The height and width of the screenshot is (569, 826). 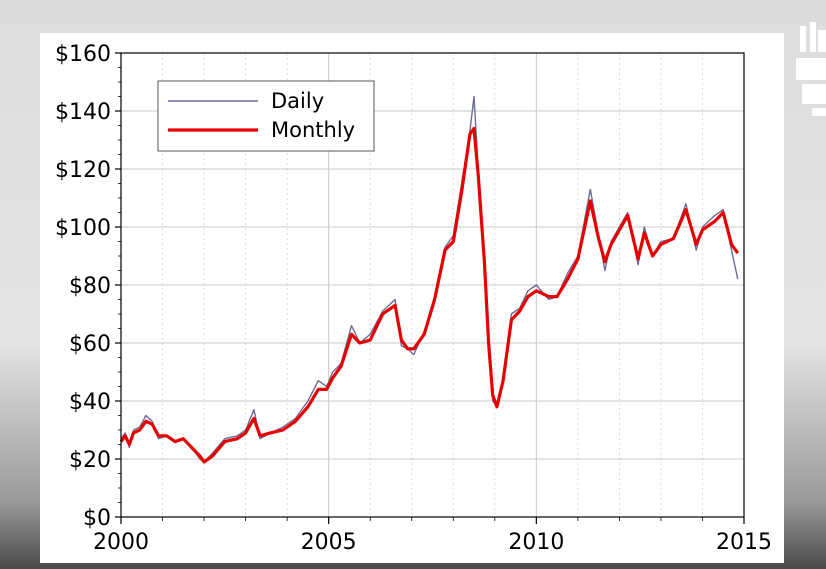 I want to click on y-tick-label: $40, so click(x=90, y=402).